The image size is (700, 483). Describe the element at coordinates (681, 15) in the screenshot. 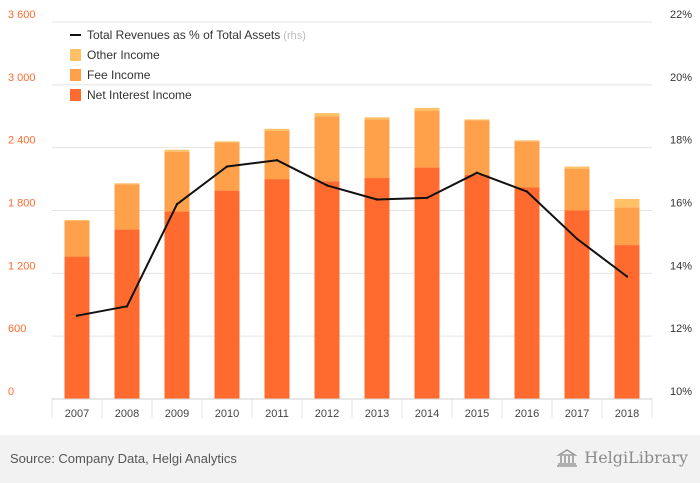

I see `y-right-tick-label: 22%` at that location.